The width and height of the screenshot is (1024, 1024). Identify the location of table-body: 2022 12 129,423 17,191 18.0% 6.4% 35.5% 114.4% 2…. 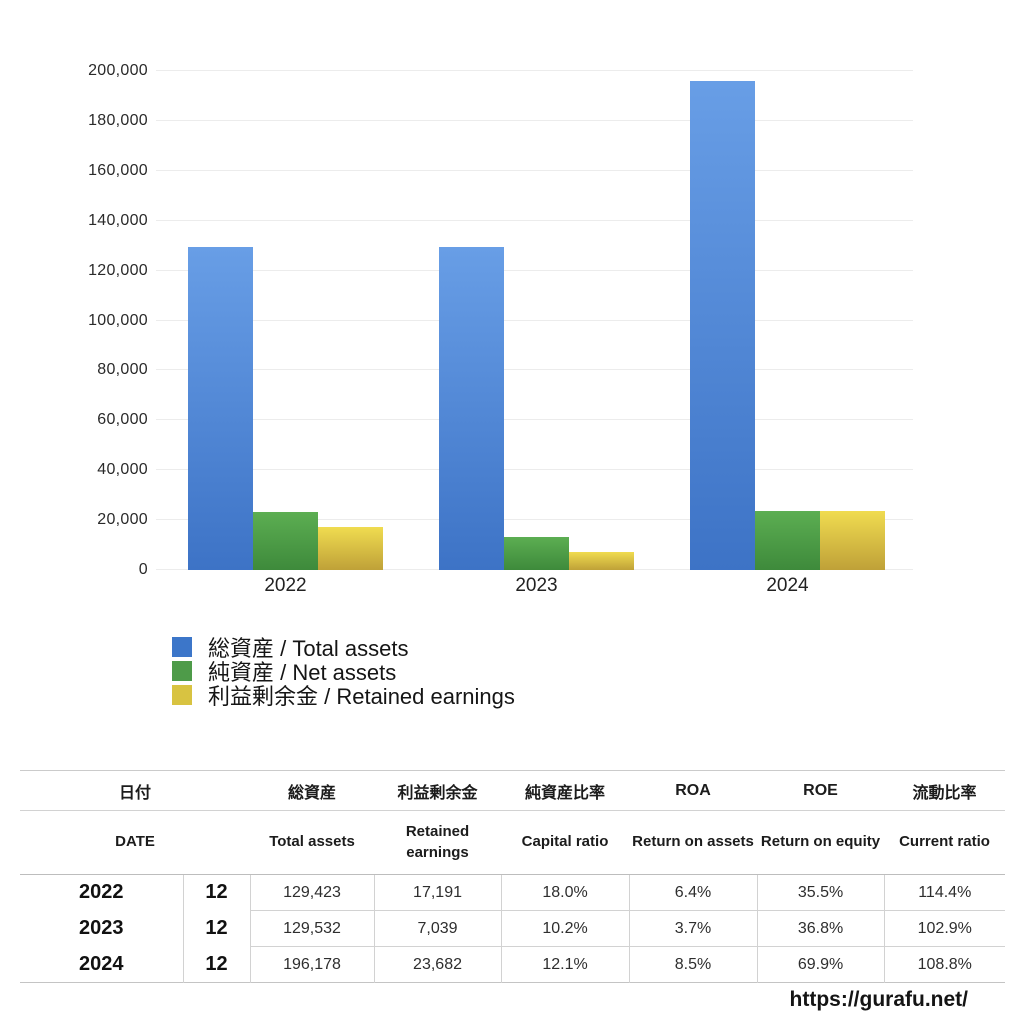
(513, 928).